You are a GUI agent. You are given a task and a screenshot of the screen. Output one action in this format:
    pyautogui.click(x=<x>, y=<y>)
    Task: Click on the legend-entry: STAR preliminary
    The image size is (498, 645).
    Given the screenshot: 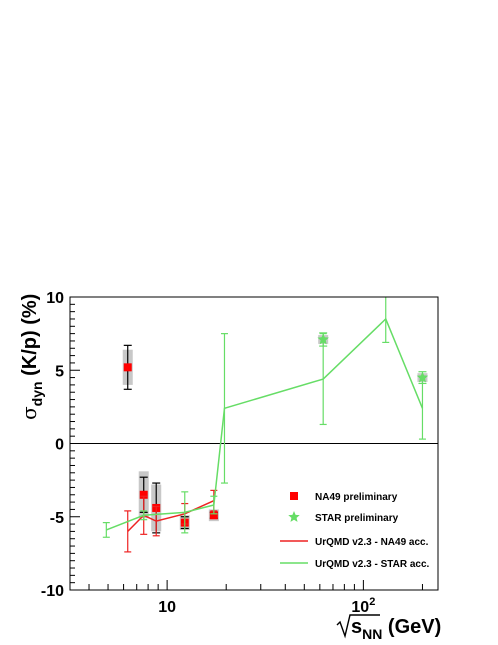 What is the action you would take?
    pyautogui.click(x=343, y=517)
    